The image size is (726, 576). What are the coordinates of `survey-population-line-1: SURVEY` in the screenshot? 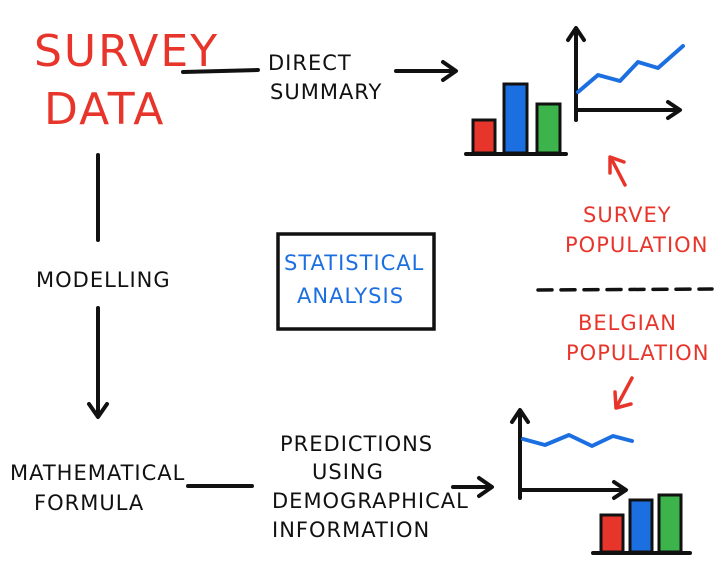 It's located at (627, 215).